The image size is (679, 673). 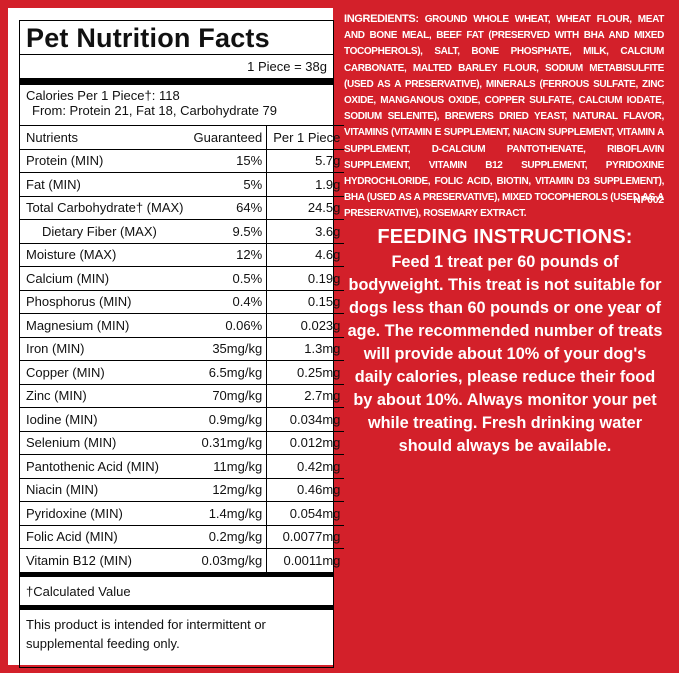 I want to click on cell: 0.0077mg, so click(x=305, y=536).